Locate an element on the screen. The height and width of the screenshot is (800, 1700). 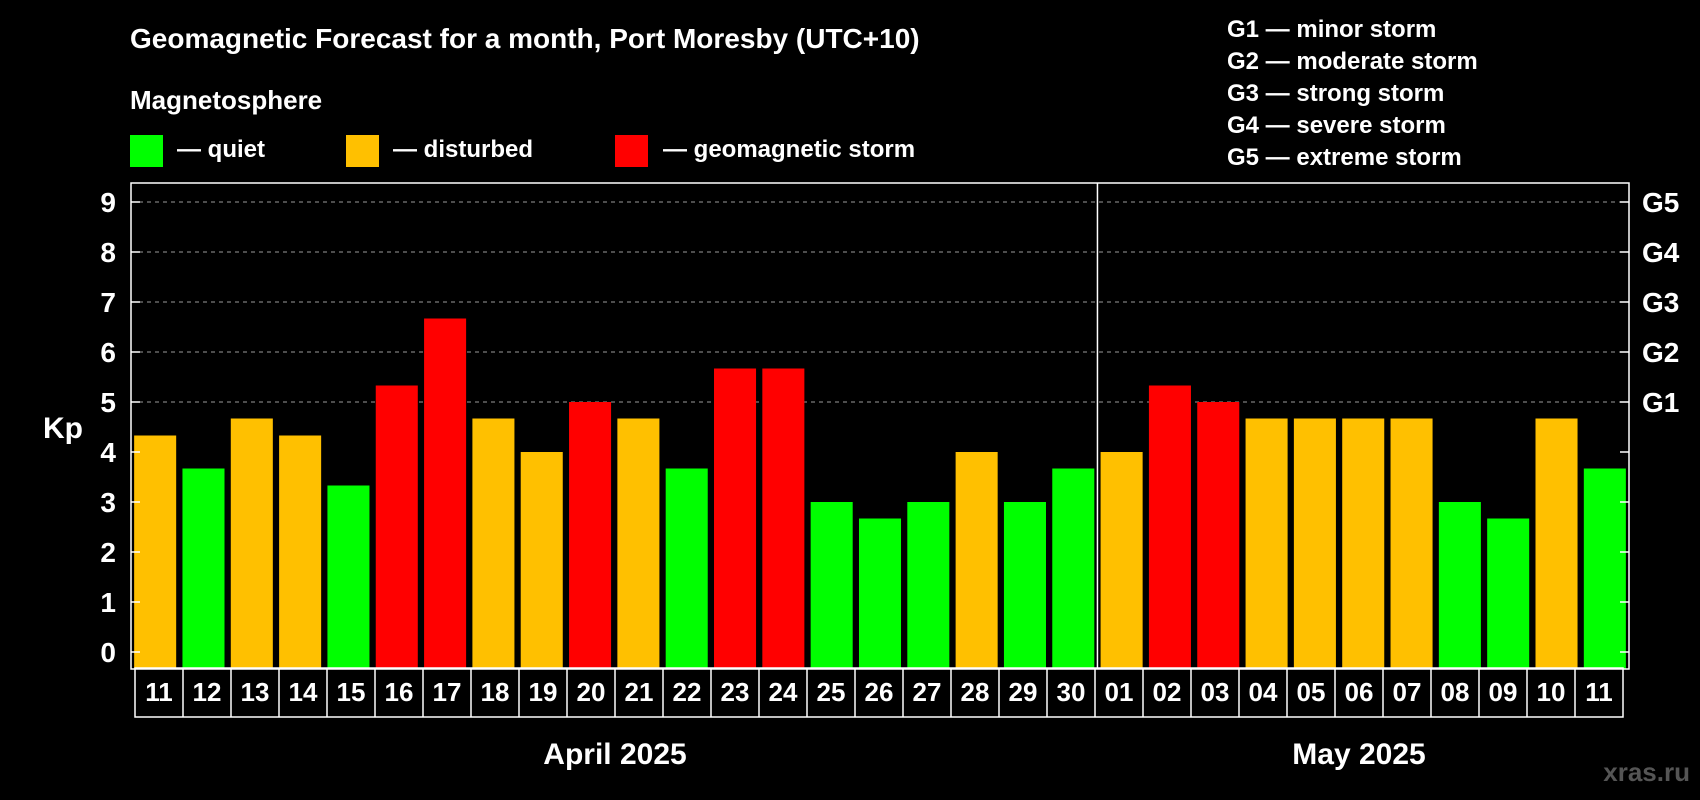
date-label-12-1: 12 is located at coordinates (207, 692).